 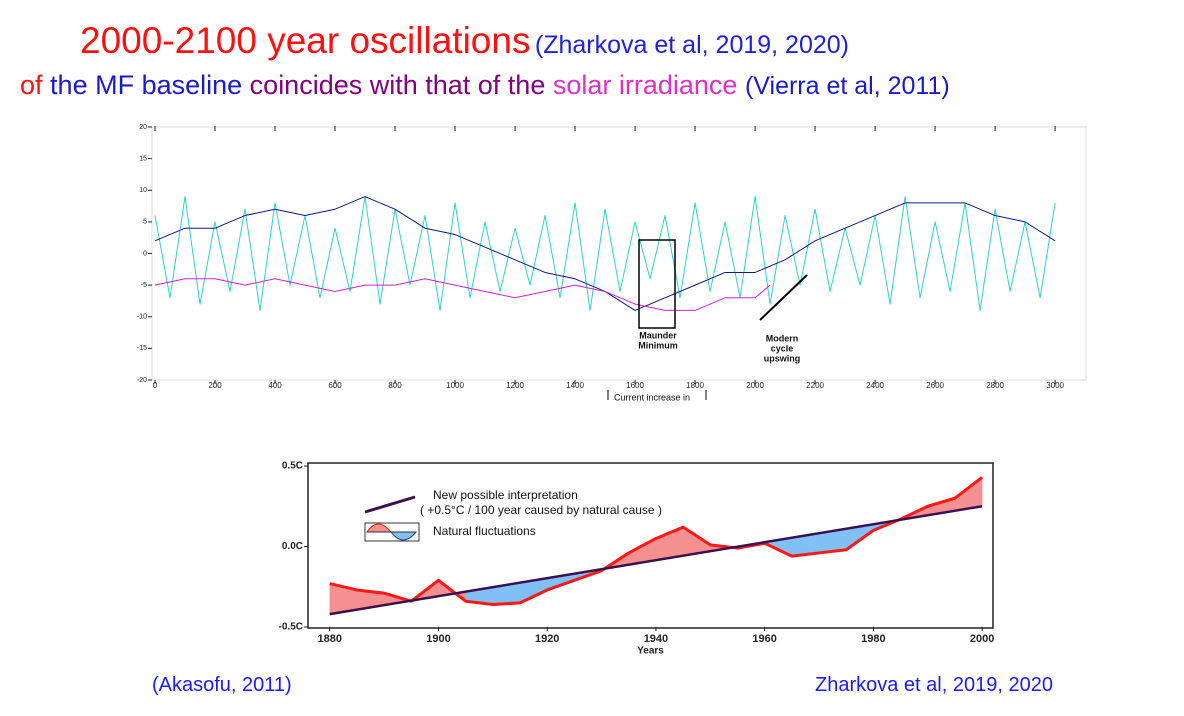 I want to click on title-part: of, so click(x=31, y=85).